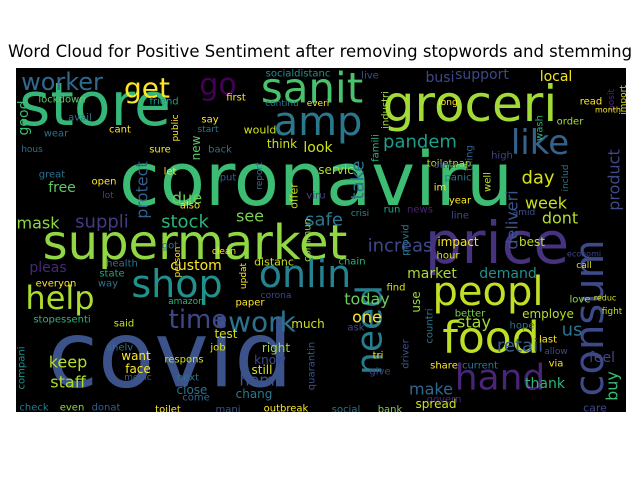 The width and height of the screenshot is (640, 480). I want to click on word-pandem: pandem, so click(420, 142).